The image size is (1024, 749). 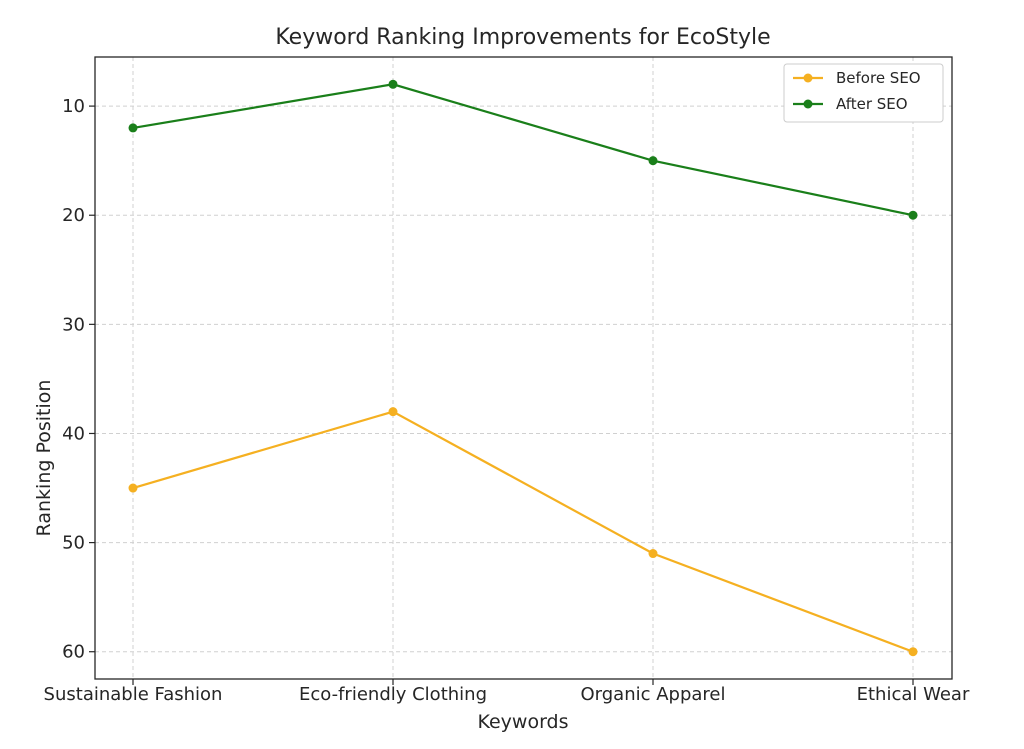 I want to click on x-tick-label: Ethical Wear, so click(x=913, y=694).